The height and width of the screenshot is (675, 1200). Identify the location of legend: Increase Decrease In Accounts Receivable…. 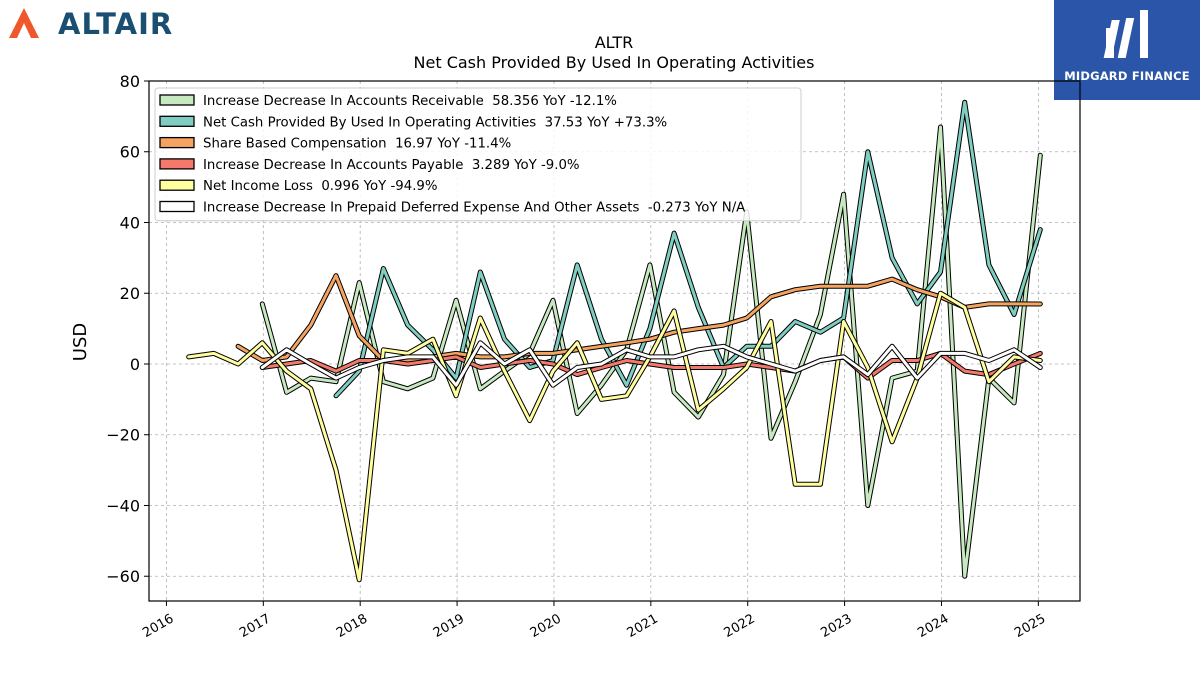
(478, 154).